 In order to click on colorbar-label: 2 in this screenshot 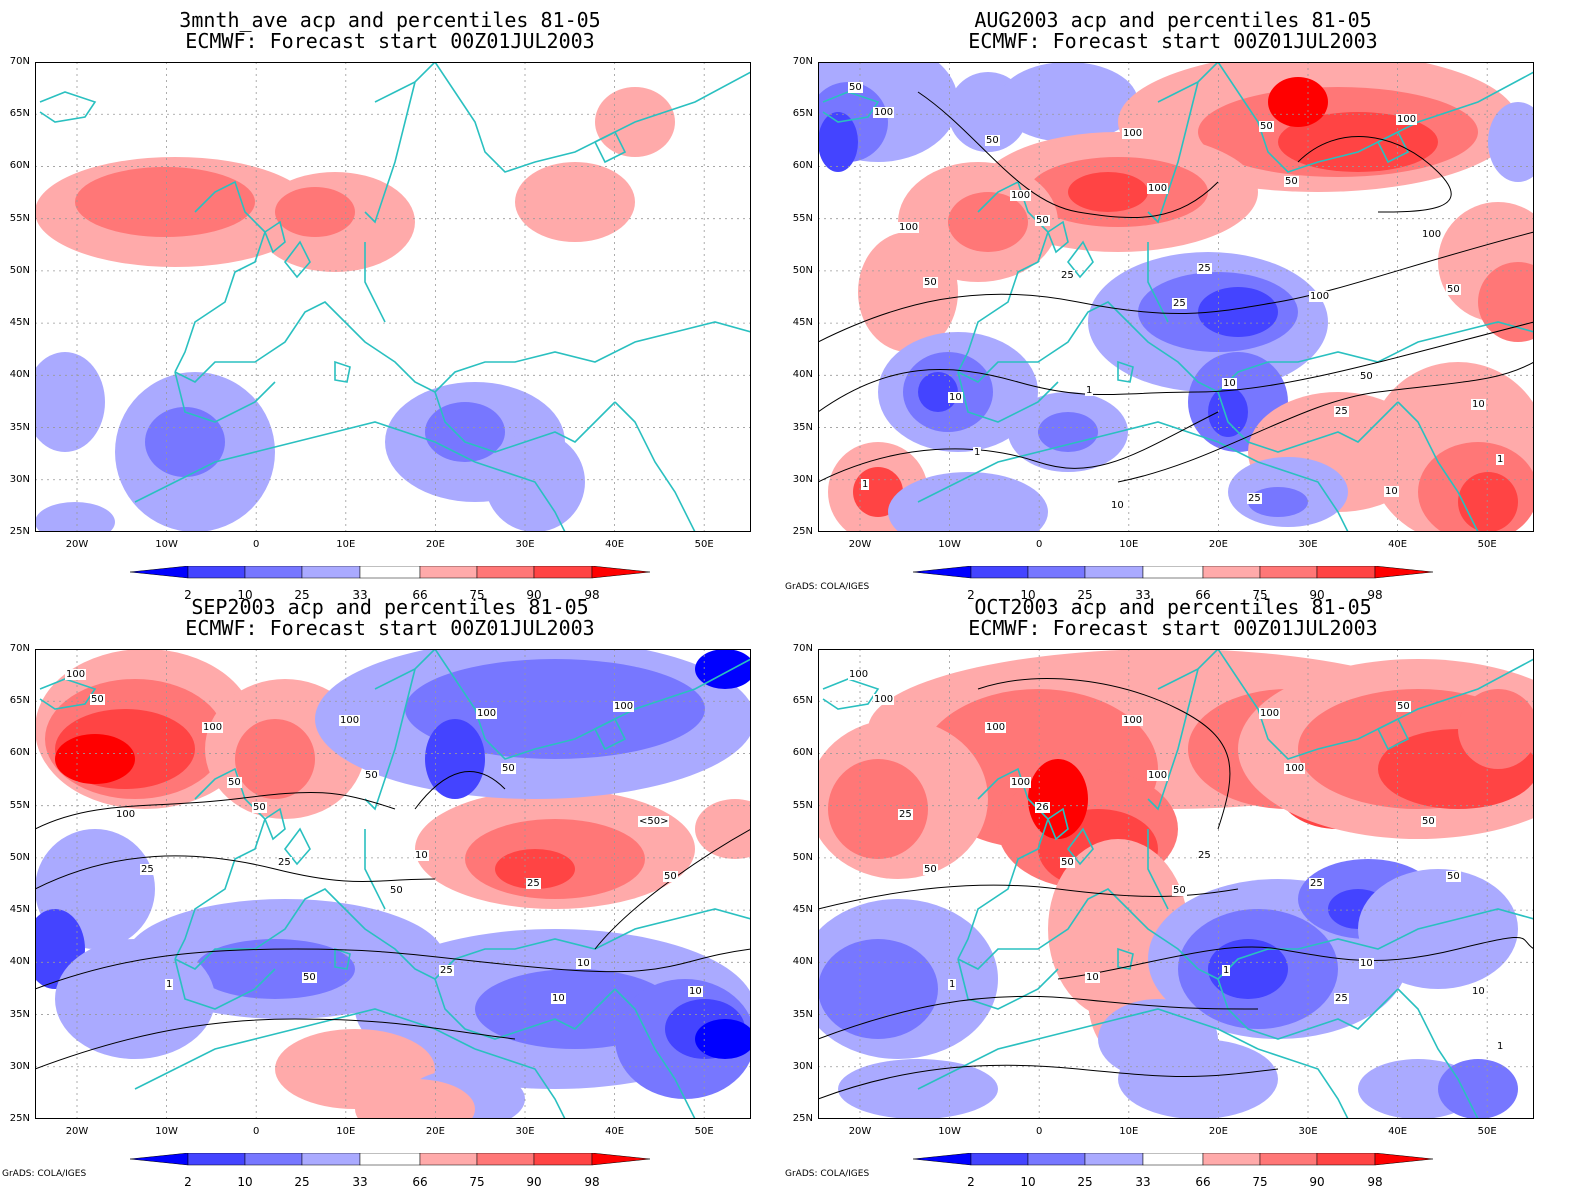, I will do `click(188, 595)`.